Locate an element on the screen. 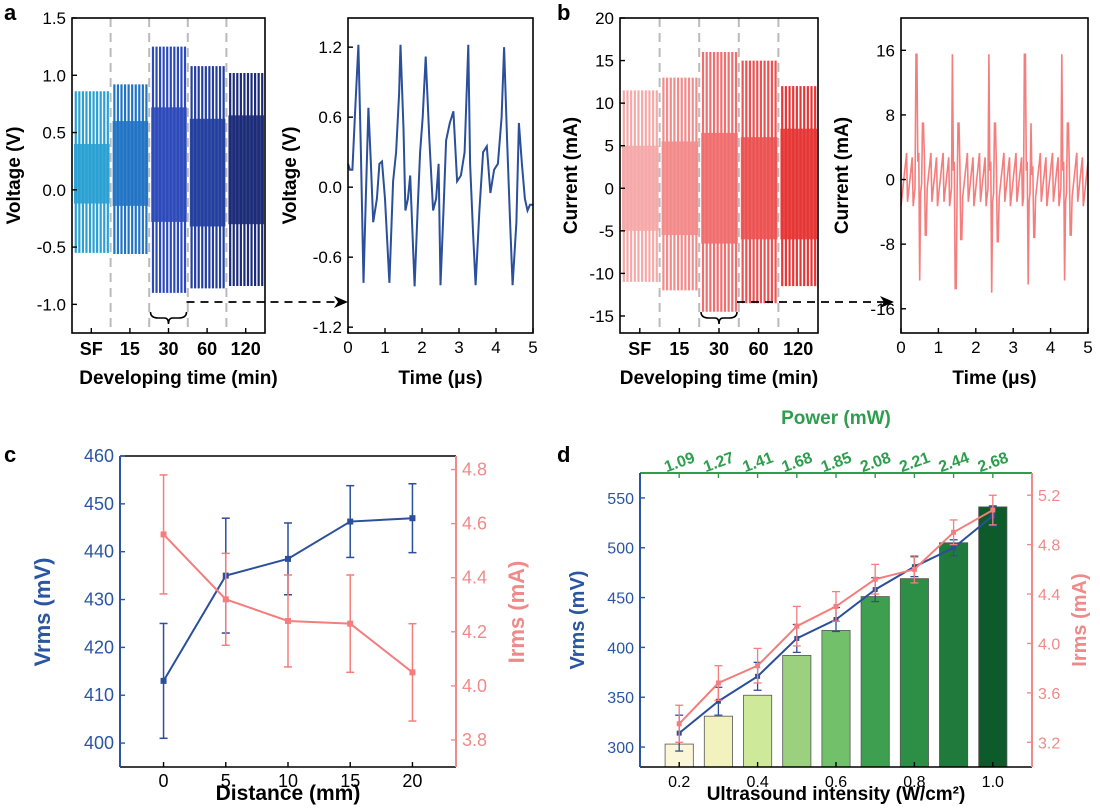 Image resolution: width=1100 pixels, height=810 pixels. b-left-category-label: 30 is located at coordinates (719, 349).